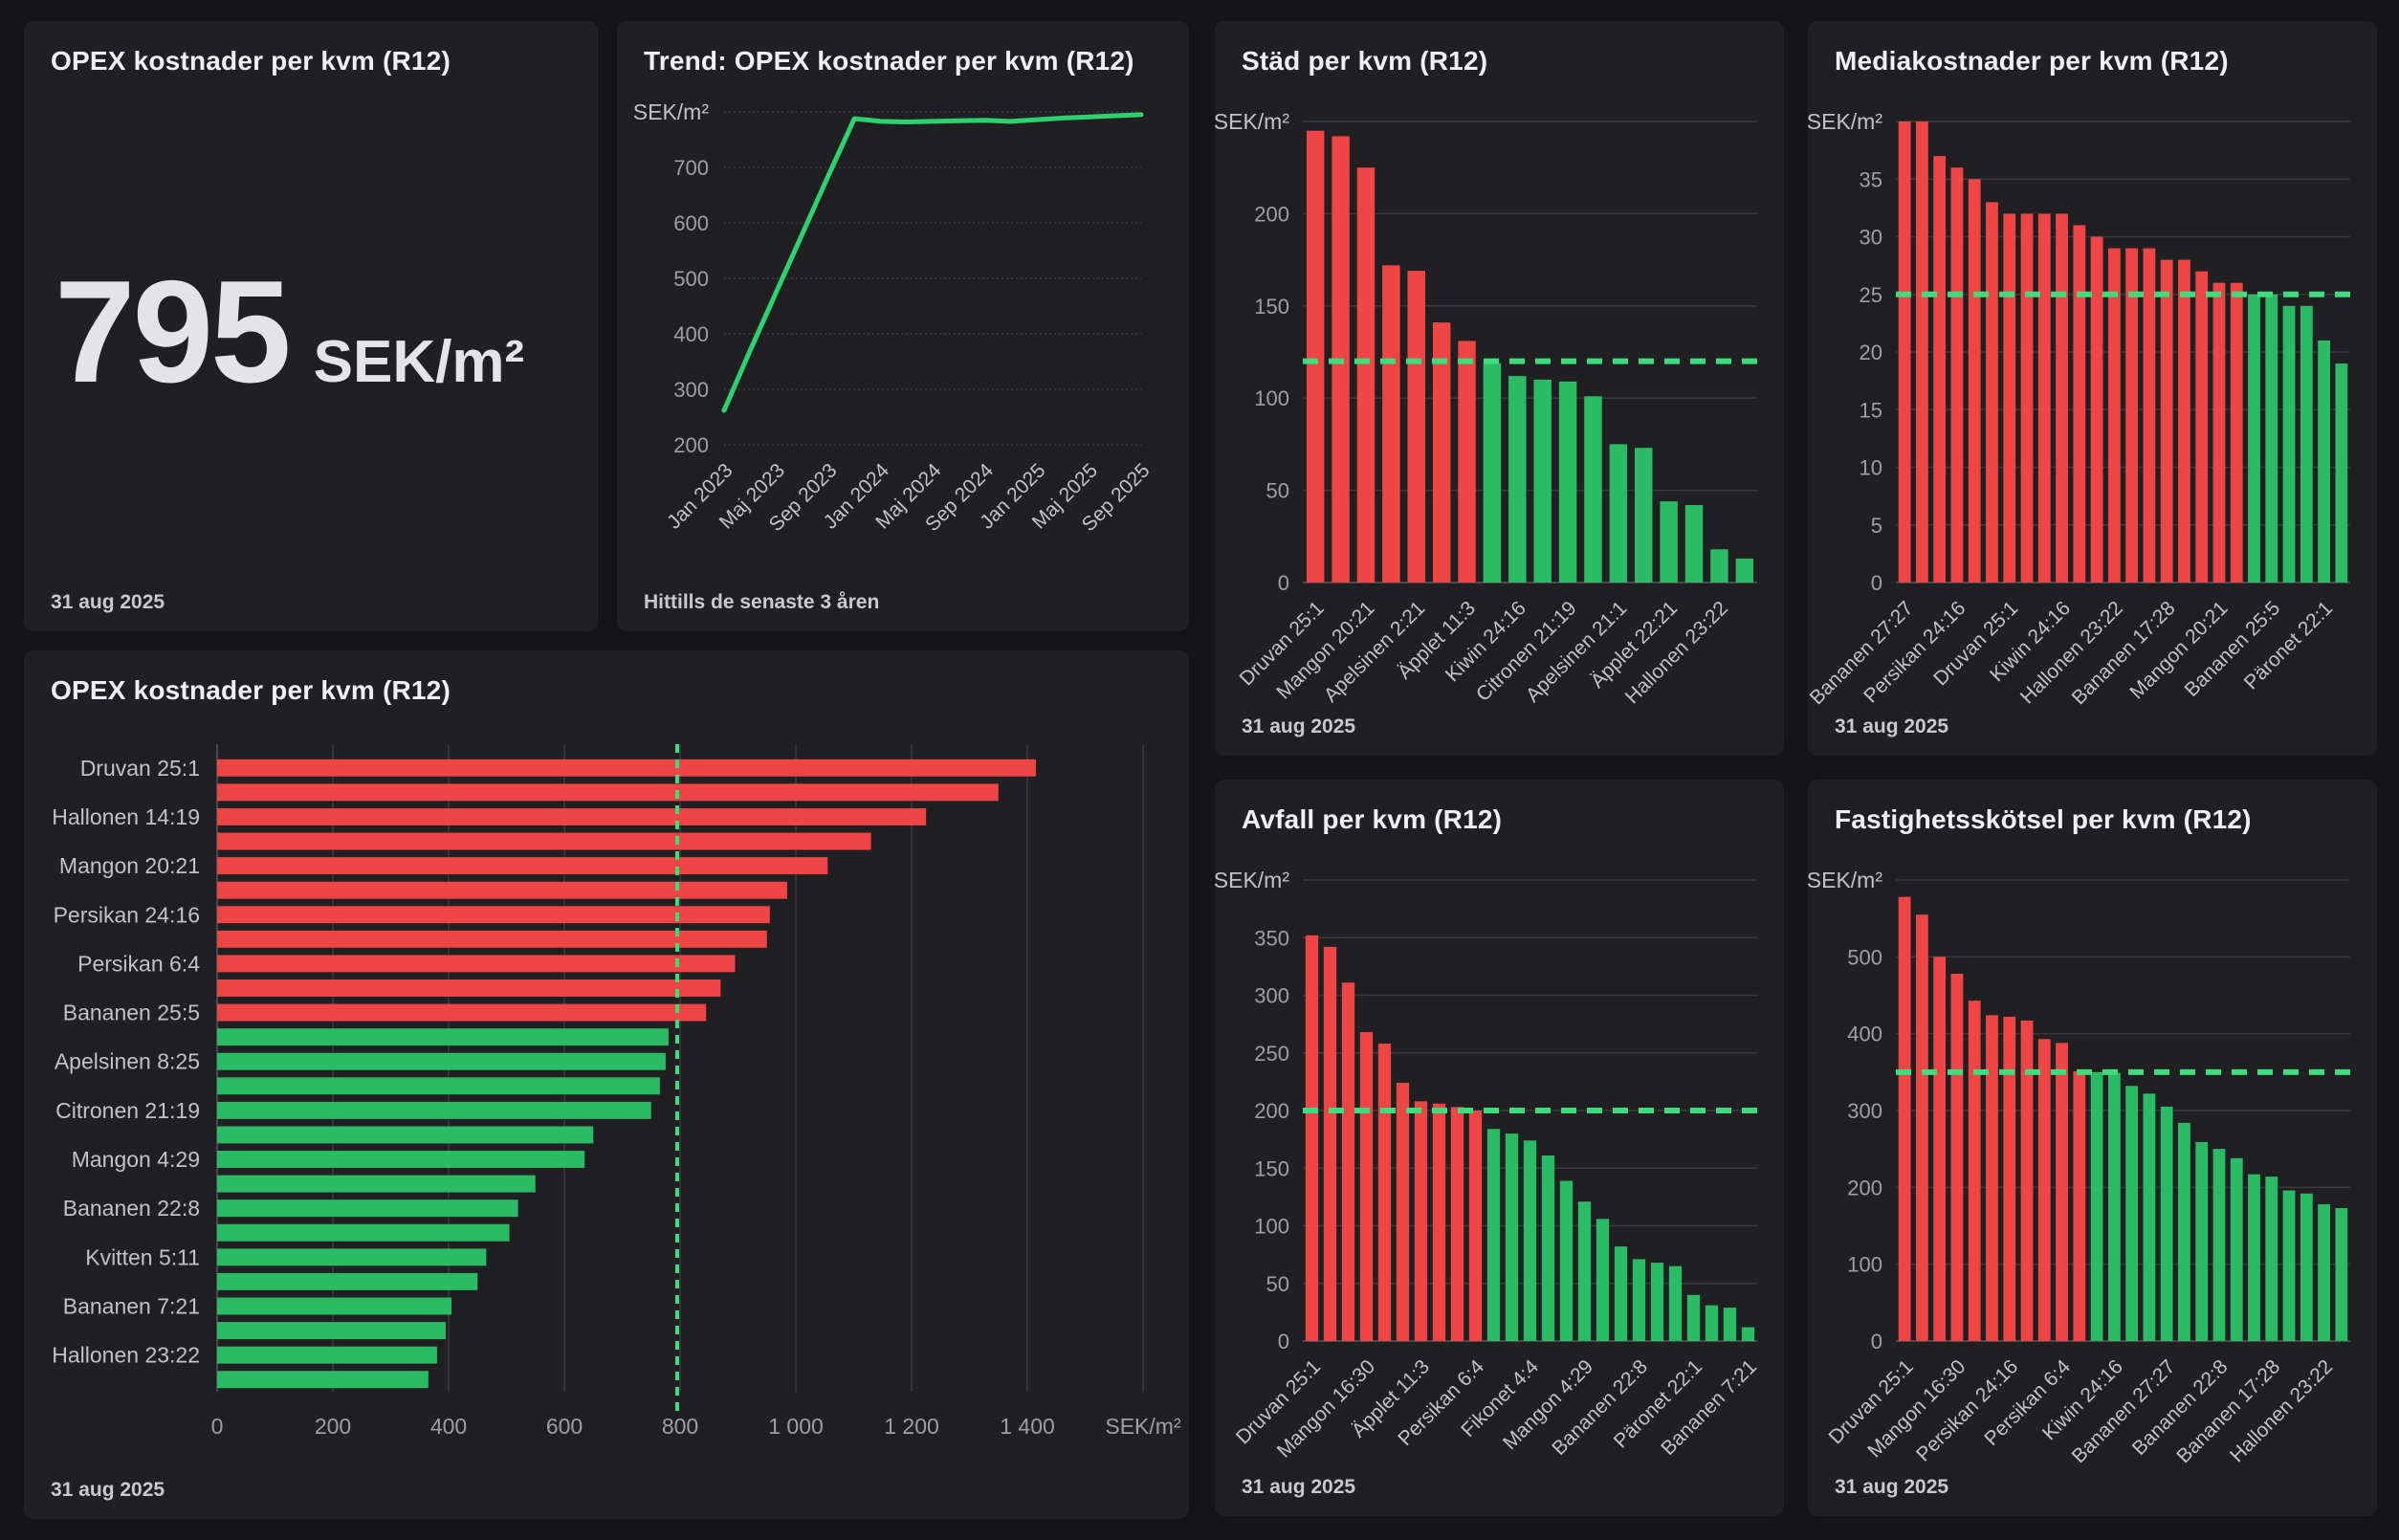 This screenshot has width=2399, height=1540. What do you see at coordinates (127, 1061) in the screenshot?
I see `svg-text: Apelsinen 8:25` at bounding box center [127, 1061].